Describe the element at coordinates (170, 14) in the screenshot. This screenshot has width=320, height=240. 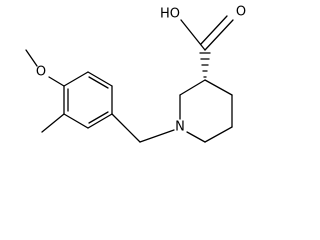
I see `atom-label: HO` at that location.